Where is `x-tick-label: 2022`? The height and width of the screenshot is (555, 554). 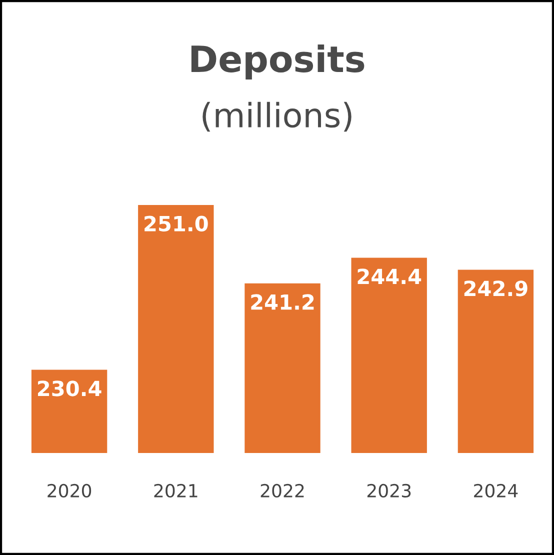
x-tick-label: 2022 is located at coordinates (282, 491).